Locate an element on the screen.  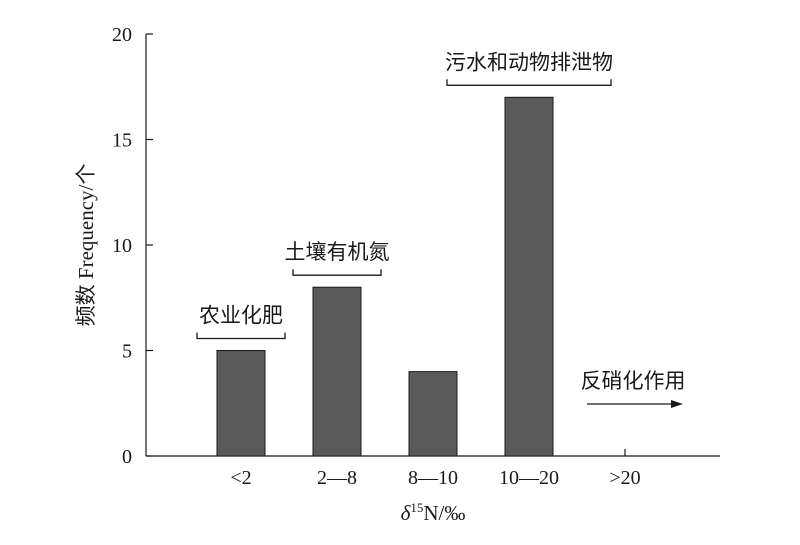
y-tick-label: 20 is located at coordinates (122, 35).